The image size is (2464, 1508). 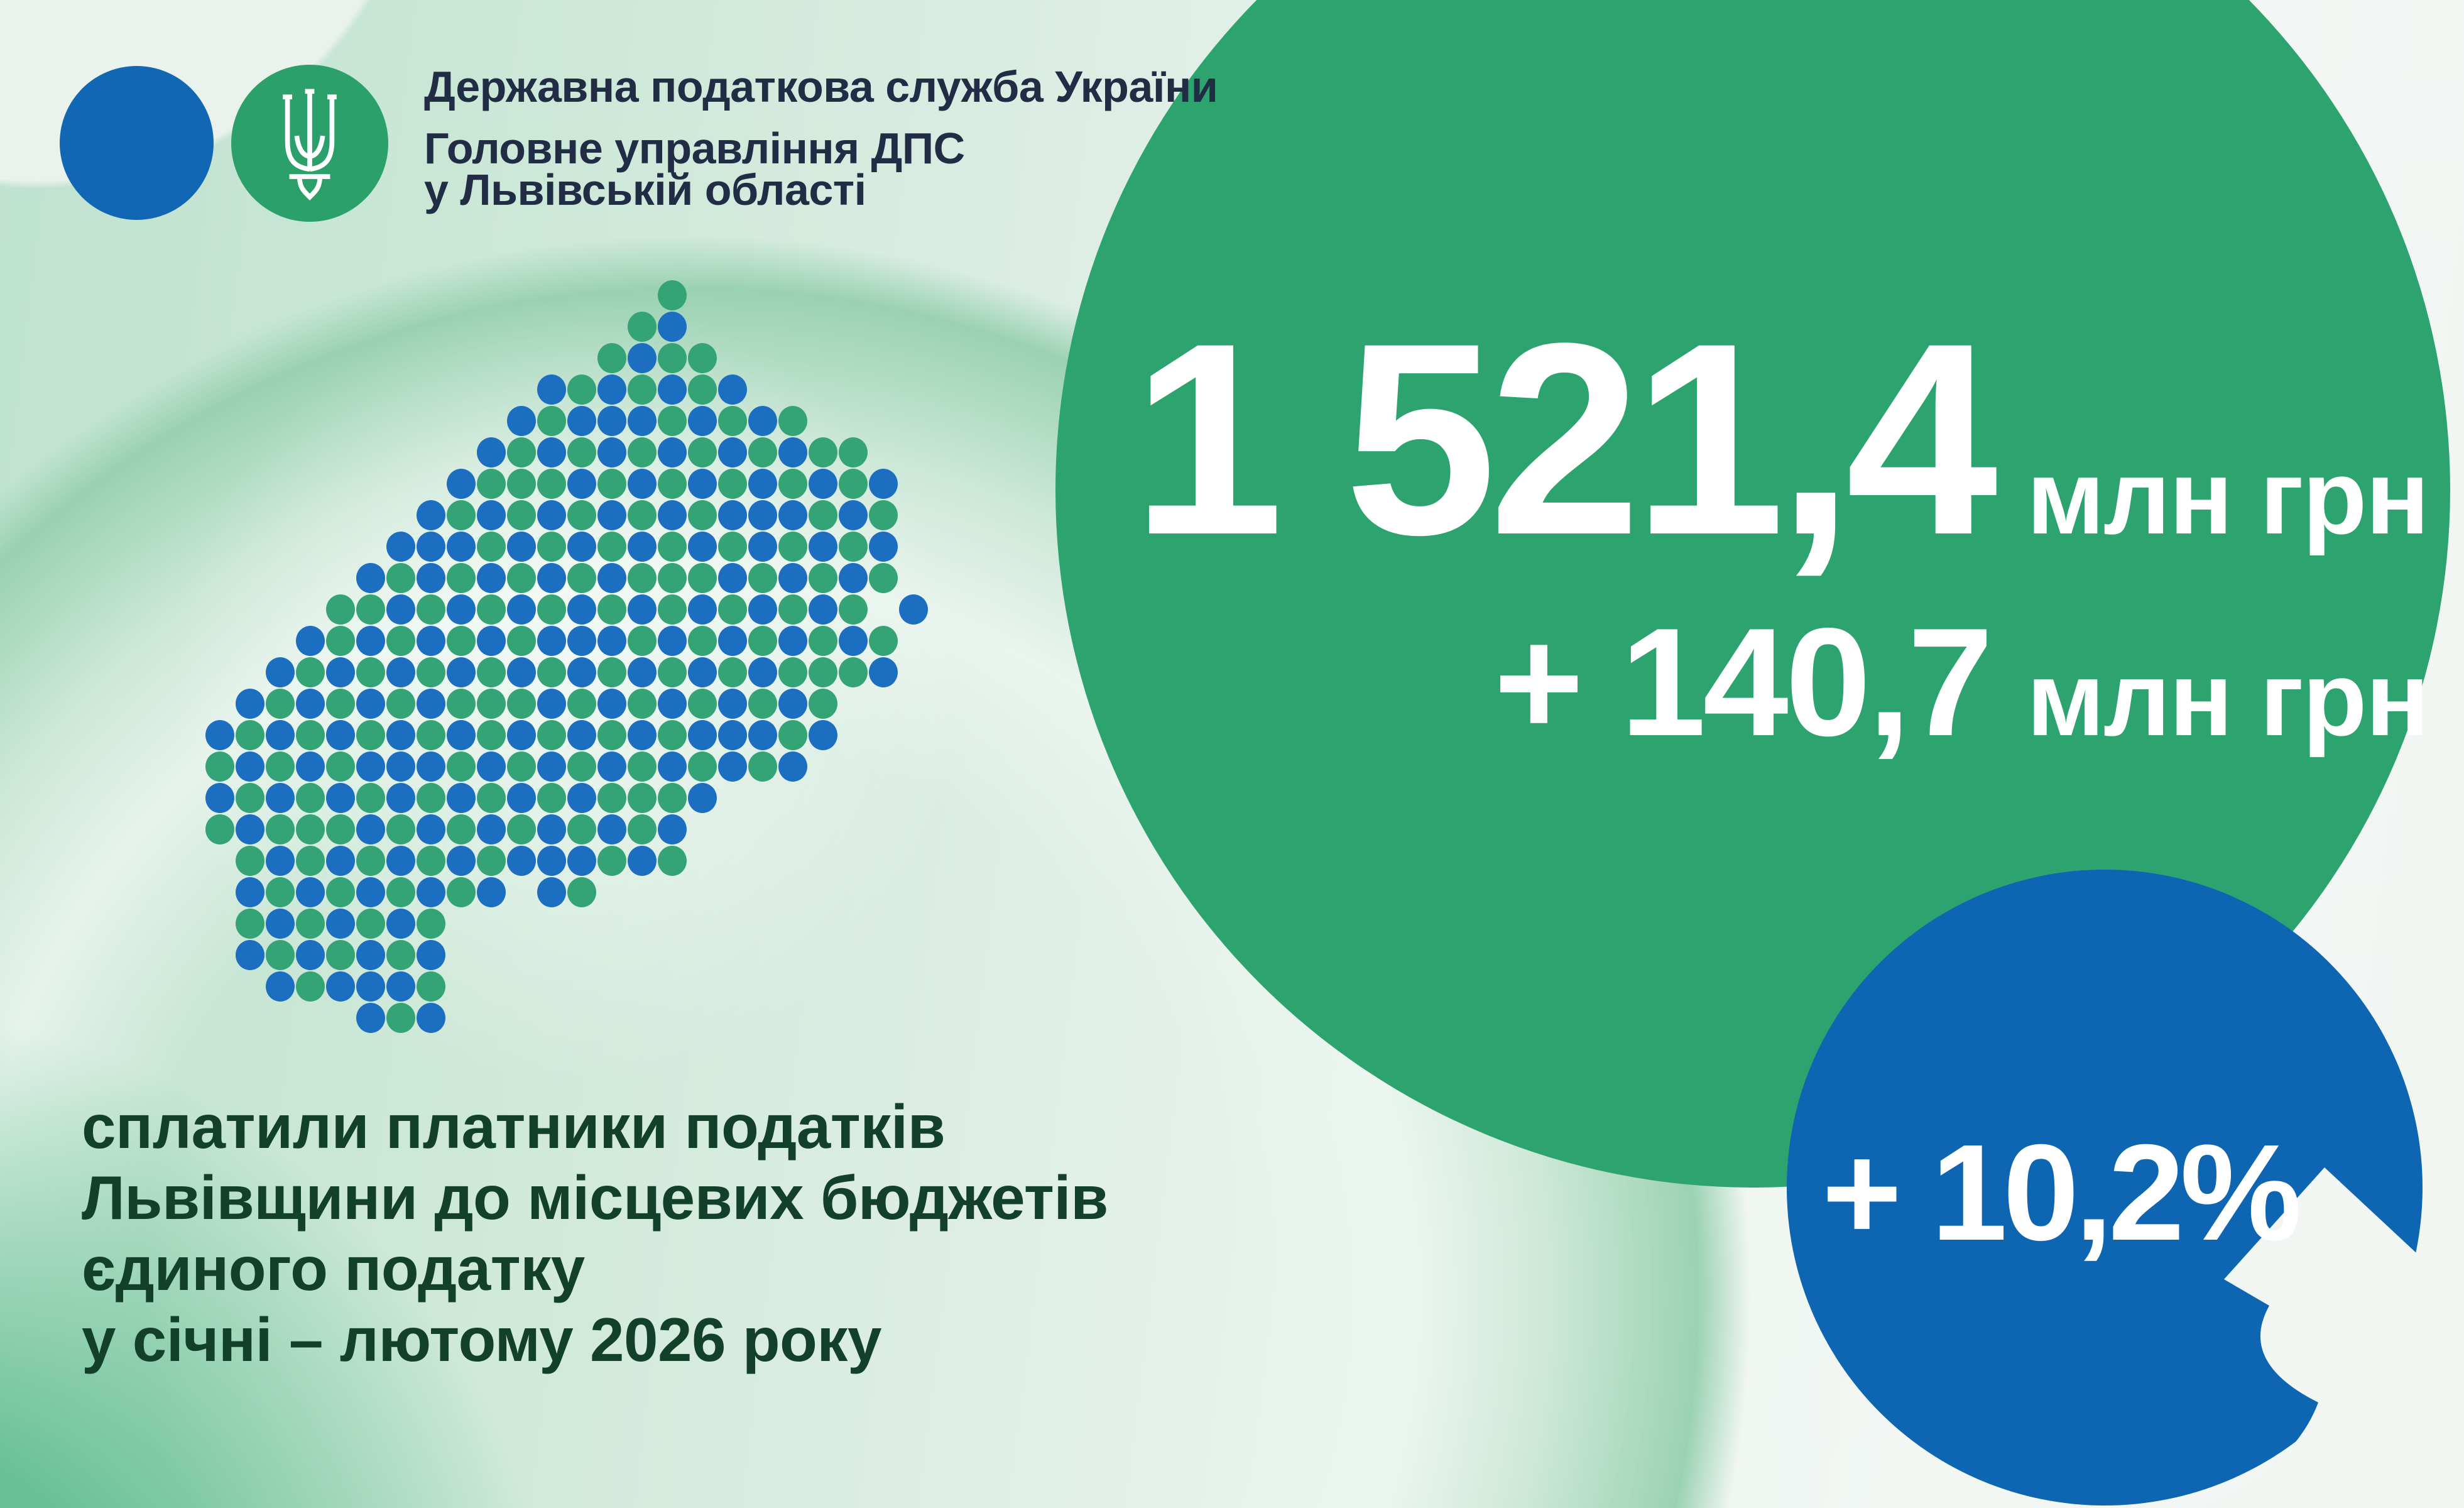 I want to click on delta-amount: + 140,7, so click(x=1743, y=682).